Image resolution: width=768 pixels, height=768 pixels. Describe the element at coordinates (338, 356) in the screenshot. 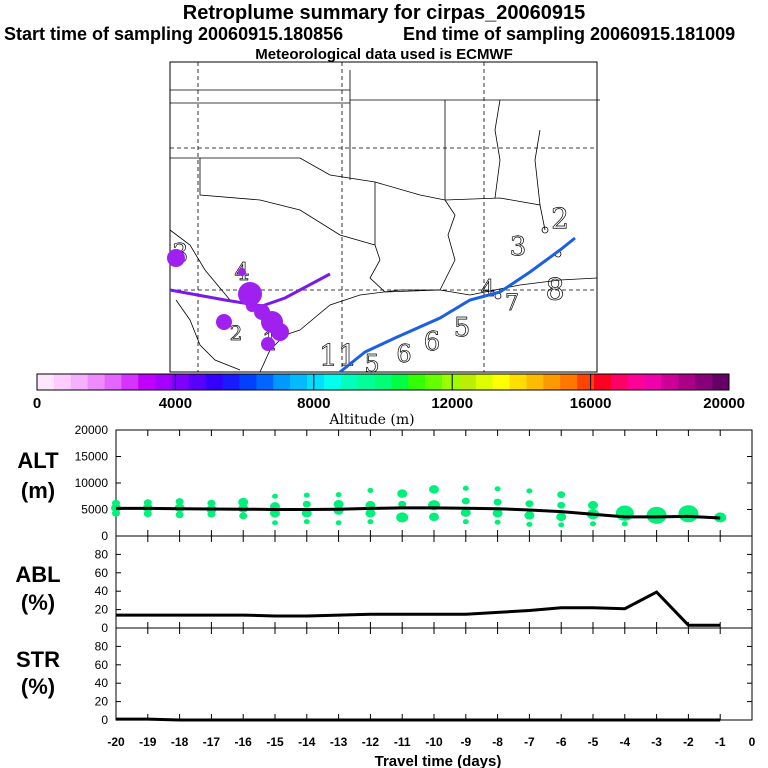

I see `day-marker-label: 11` at that location.